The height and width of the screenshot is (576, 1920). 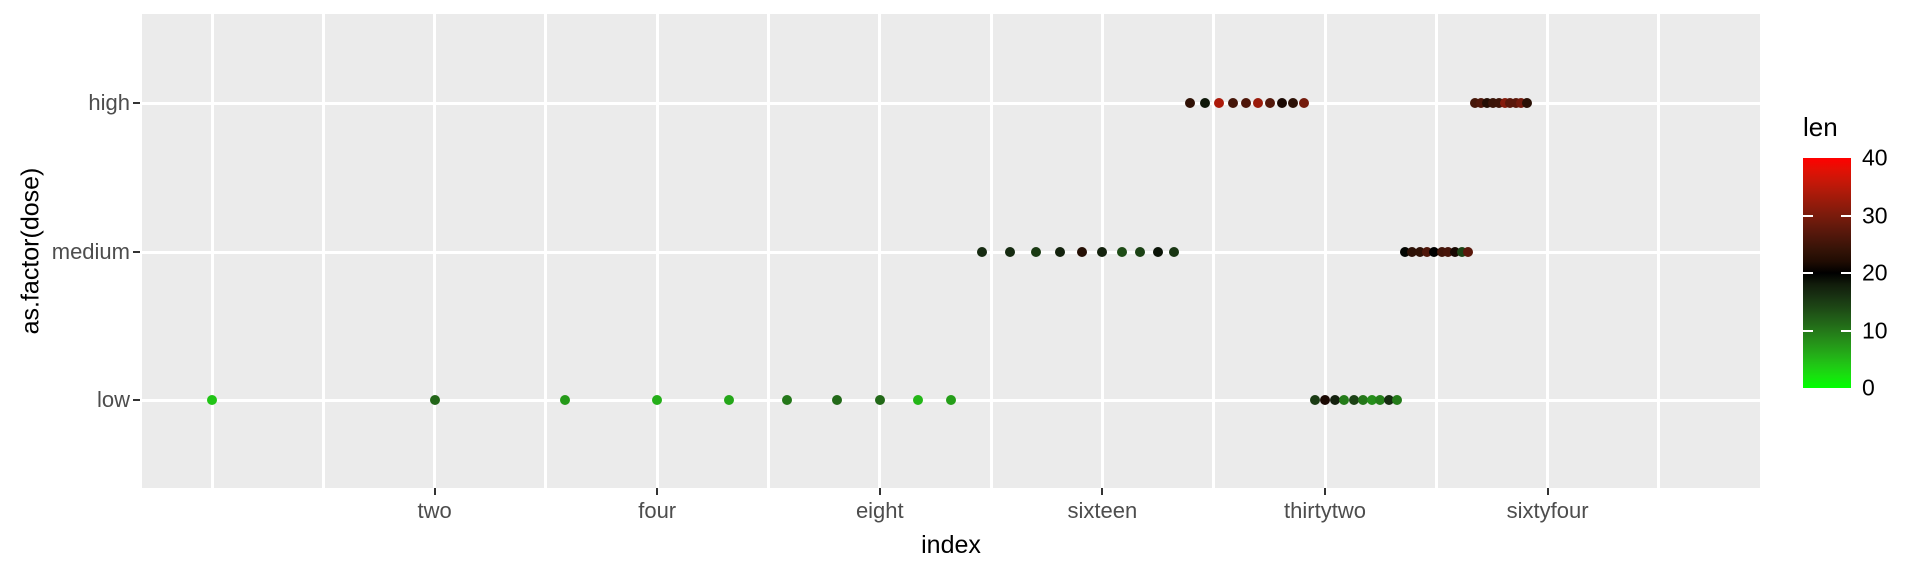 What do you see at coordinates (30, 251) in the screenshot?
I see `y-axis-title: as.factor(dose)` at bounding box center [30, 251].